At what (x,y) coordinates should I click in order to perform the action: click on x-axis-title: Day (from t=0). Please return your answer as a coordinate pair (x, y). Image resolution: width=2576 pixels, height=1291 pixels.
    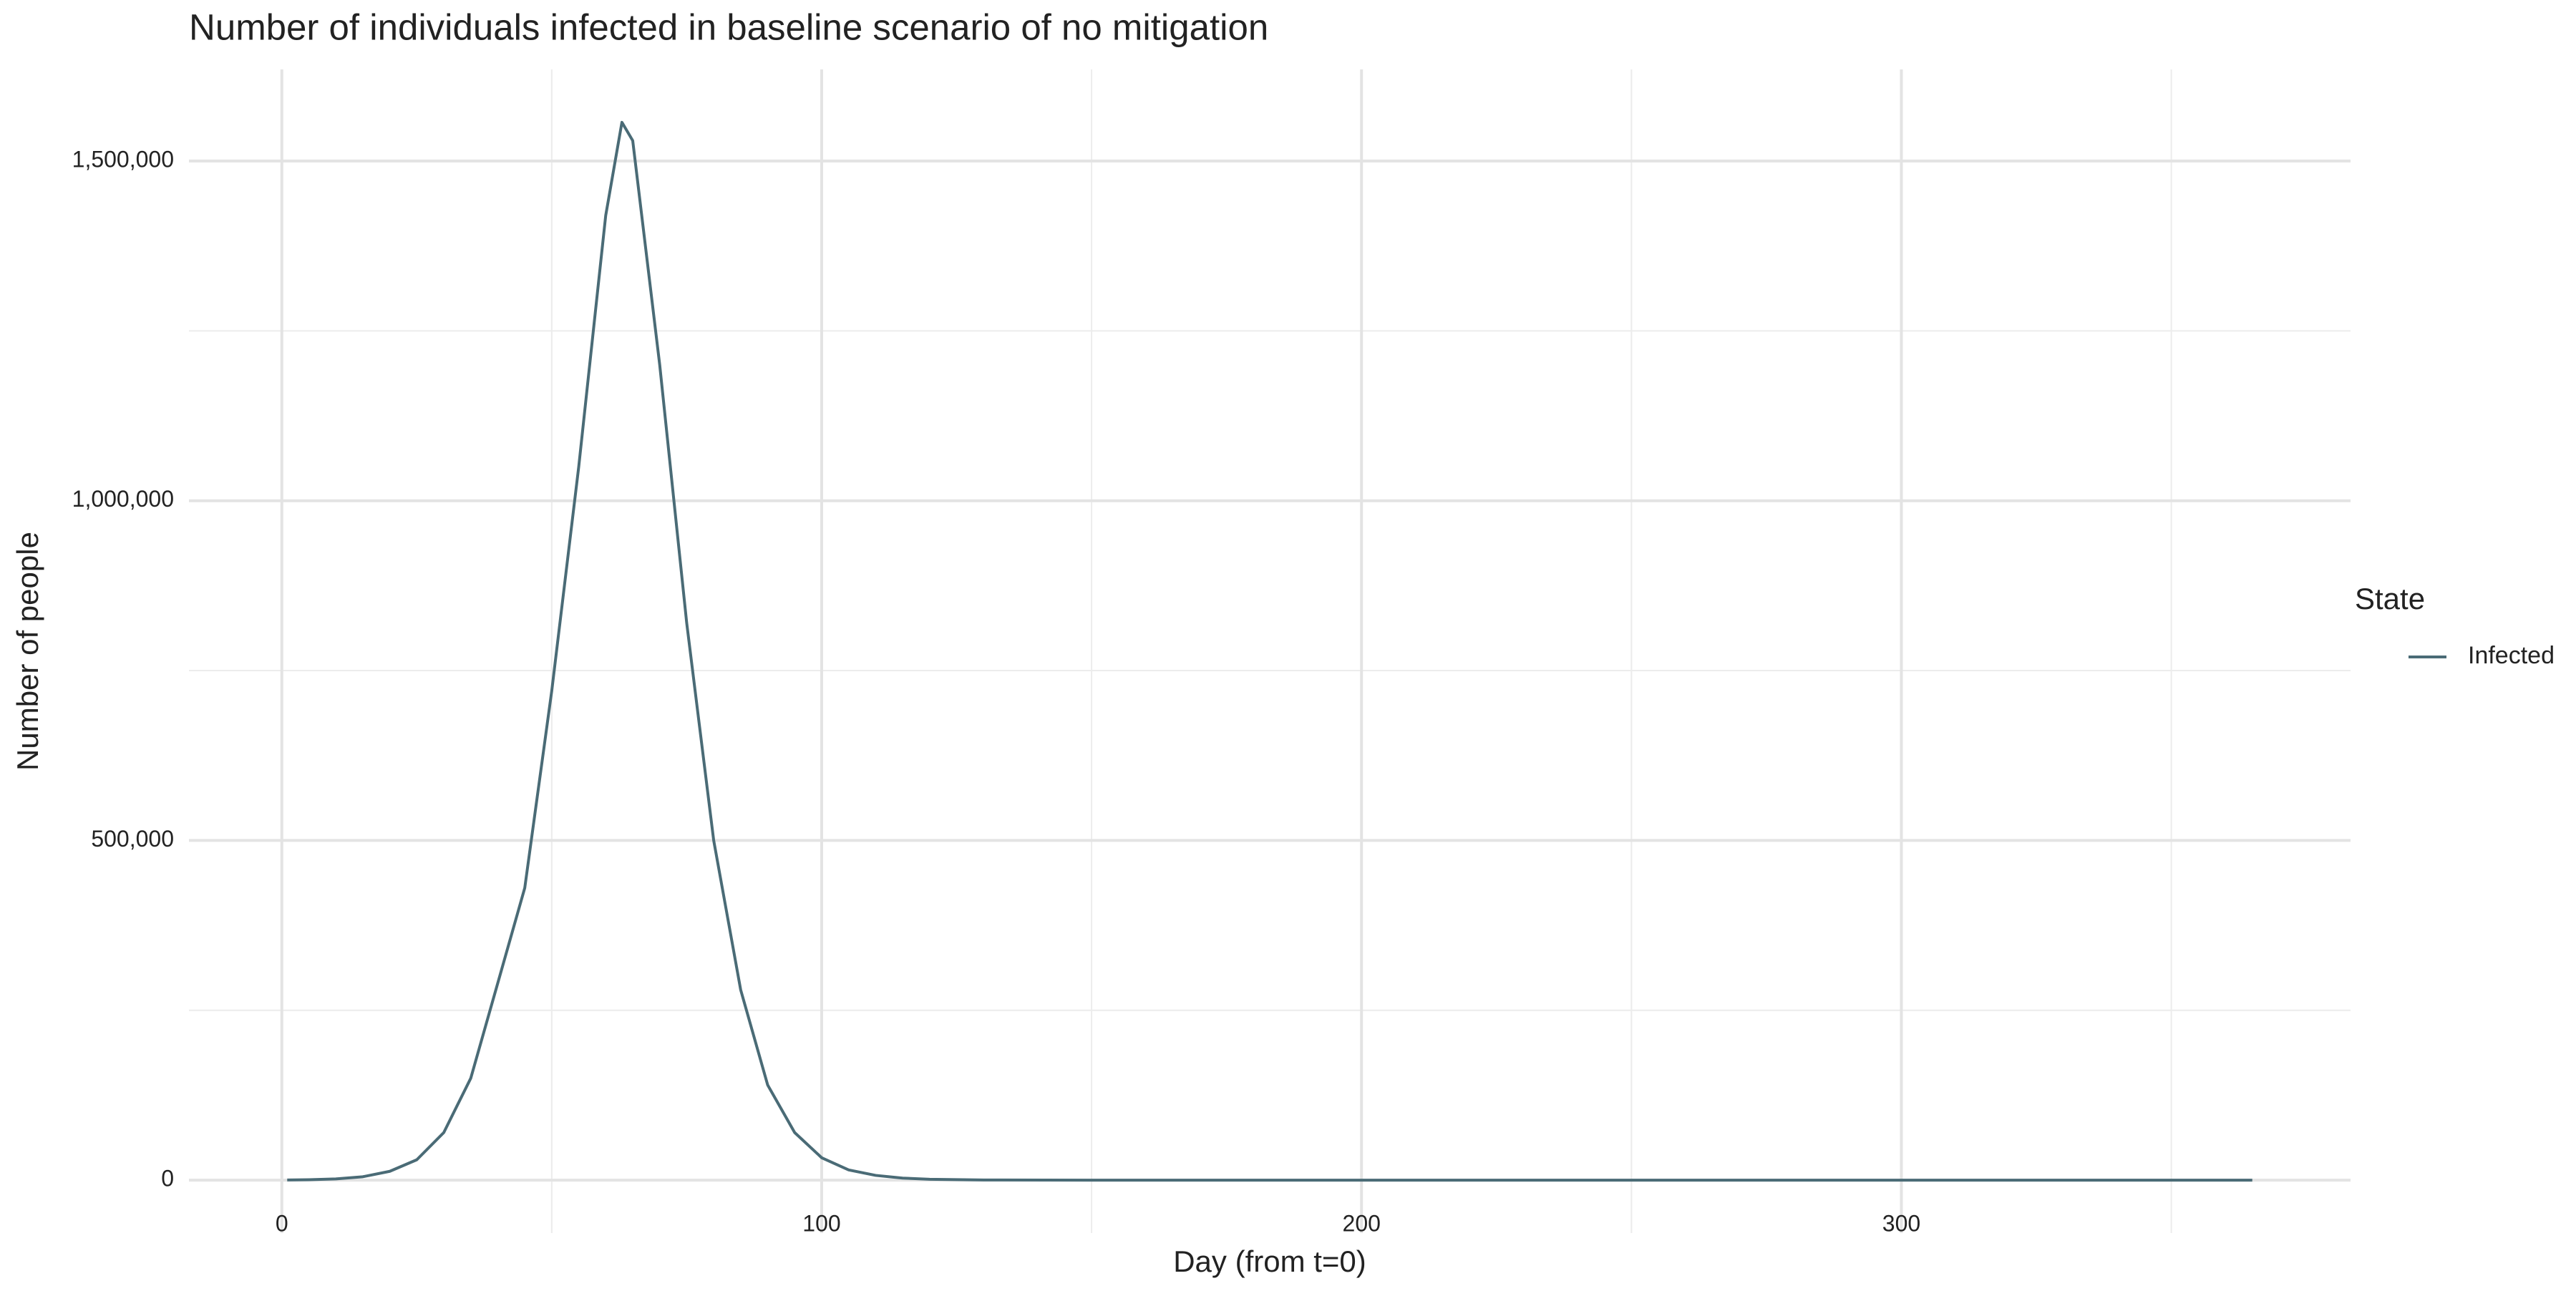
    Looking at the image, I should click on (1269, 1261).